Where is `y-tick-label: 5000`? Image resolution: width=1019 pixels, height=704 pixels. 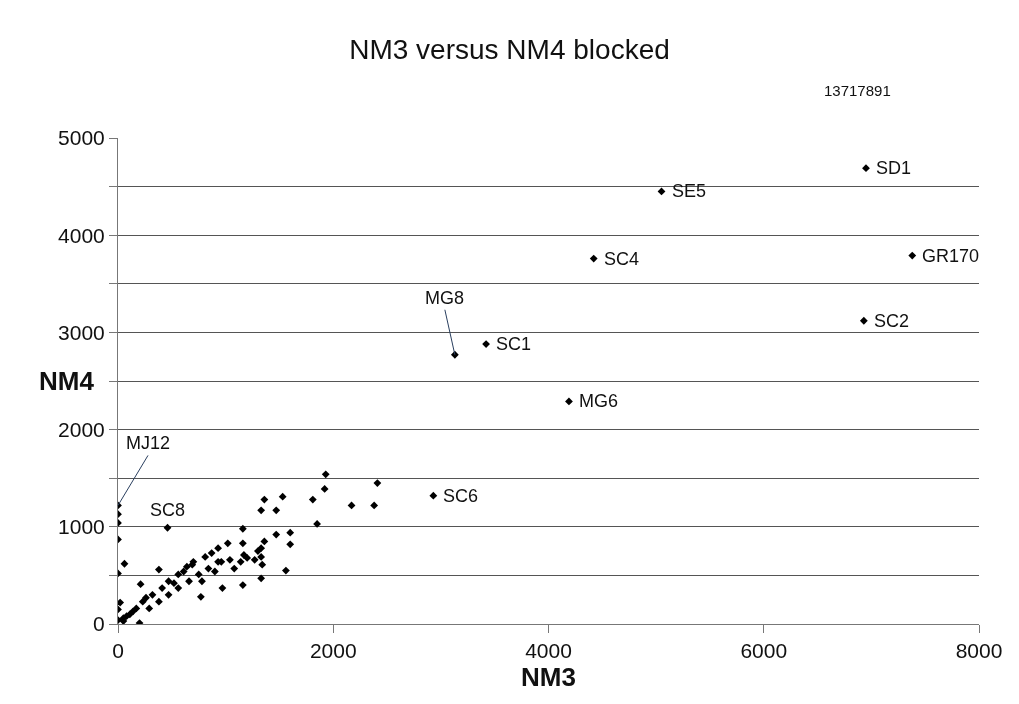 y-tick-label: 5000 is located at coordinates (81, 138).